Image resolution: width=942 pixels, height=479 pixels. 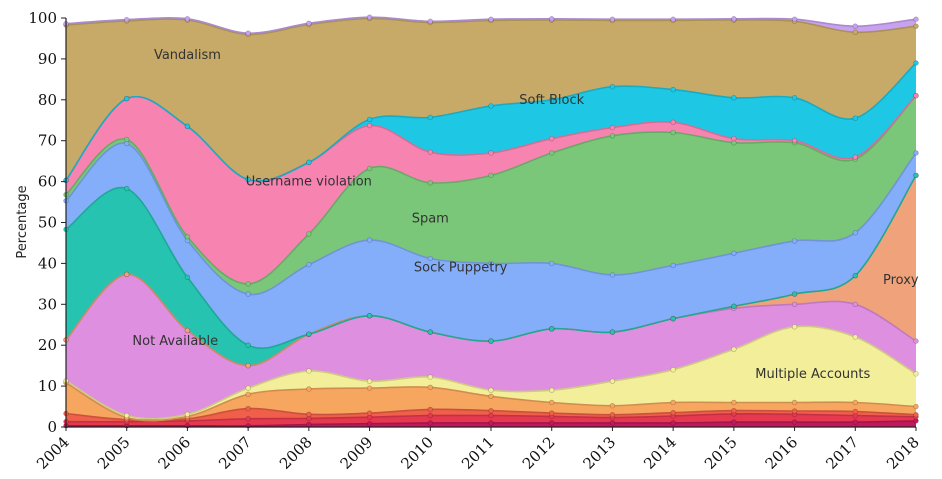 What do you see at coordinates (53, 453) in the screenshot?
I see `x-tick-label-2004: 2004` at bounding box center [53, 453].